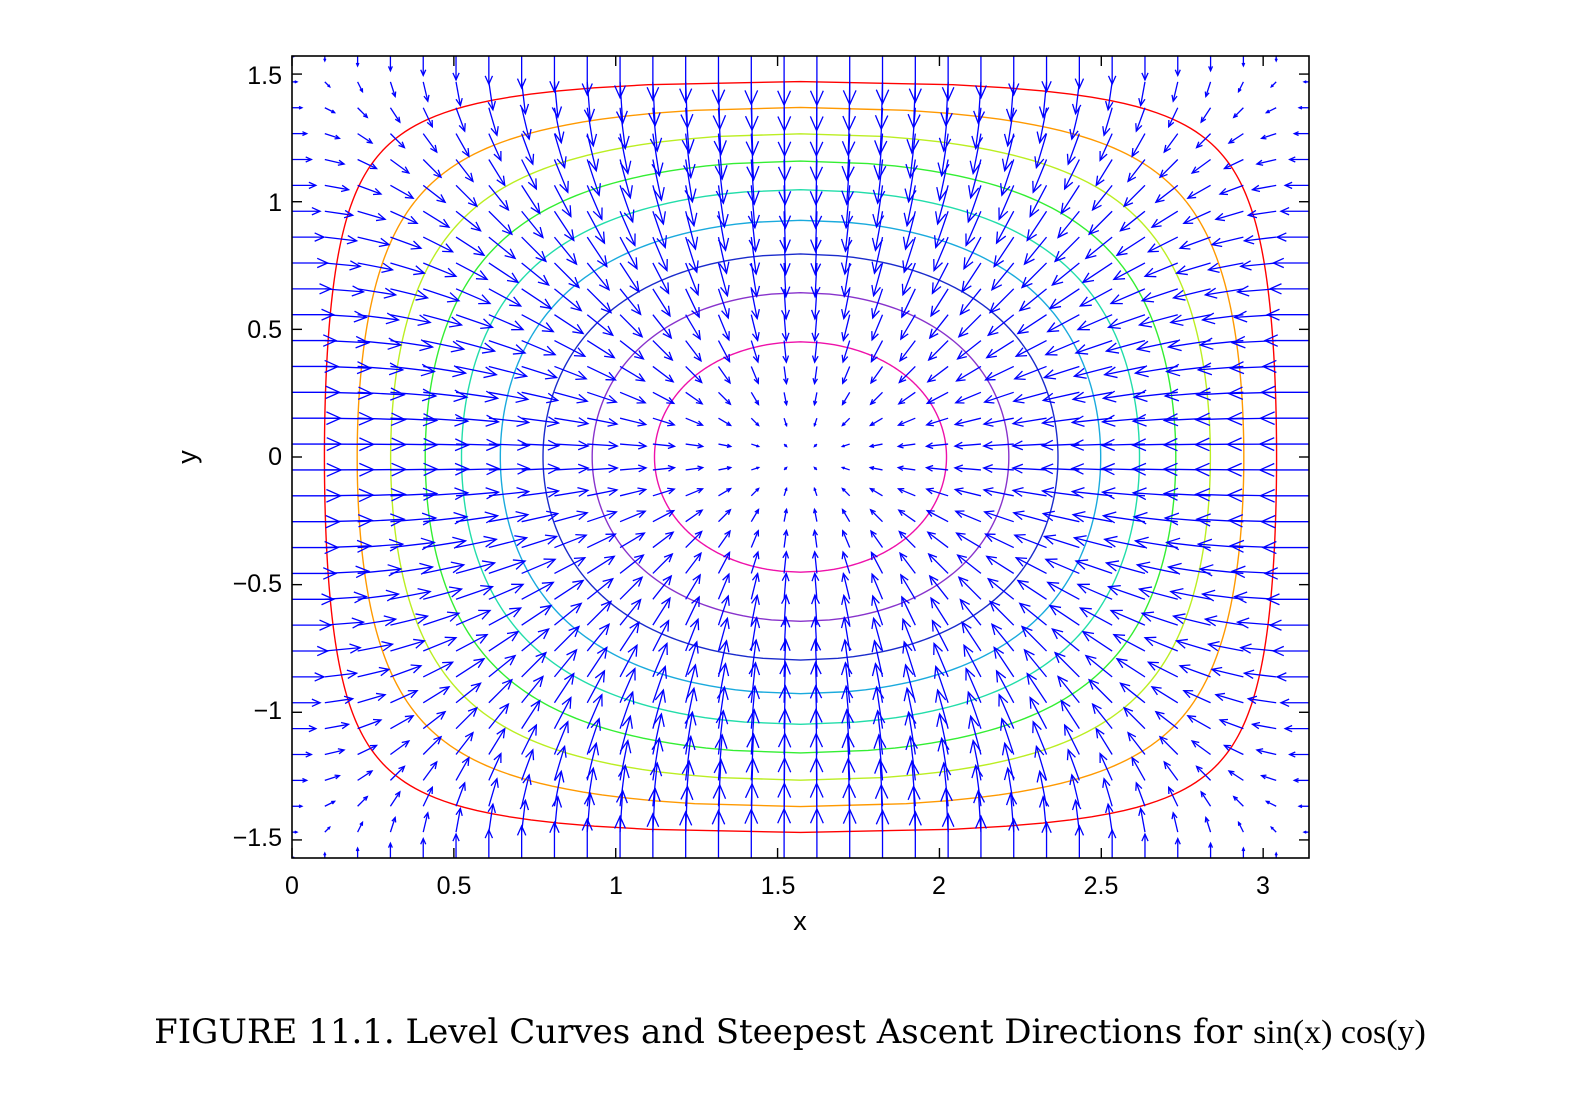  I want to click on x-tick-labels: 0 0.5 1 1.5 2 2.5 3, so click(777, 886).